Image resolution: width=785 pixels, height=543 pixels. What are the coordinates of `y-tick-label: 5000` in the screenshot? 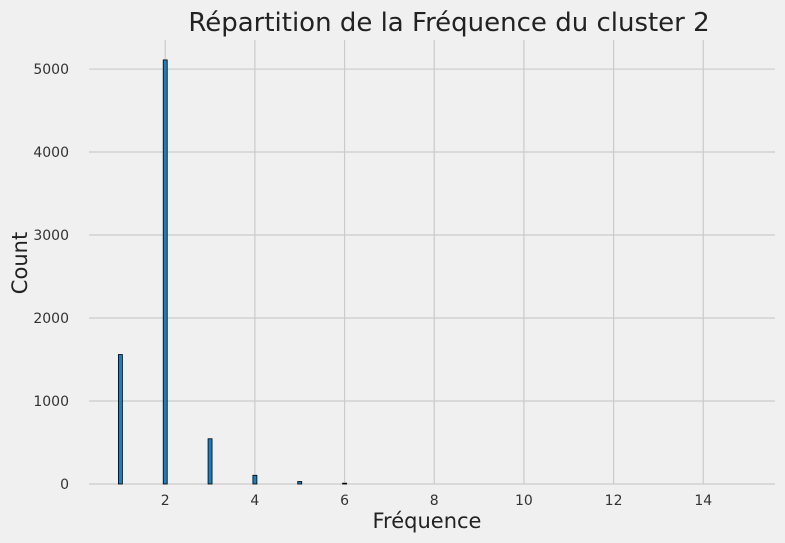 It's located at (51, 70).